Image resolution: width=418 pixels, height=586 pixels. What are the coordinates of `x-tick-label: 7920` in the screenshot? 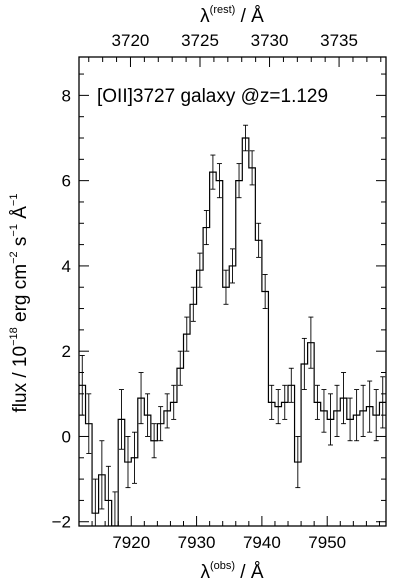 It's located at (131, 542).